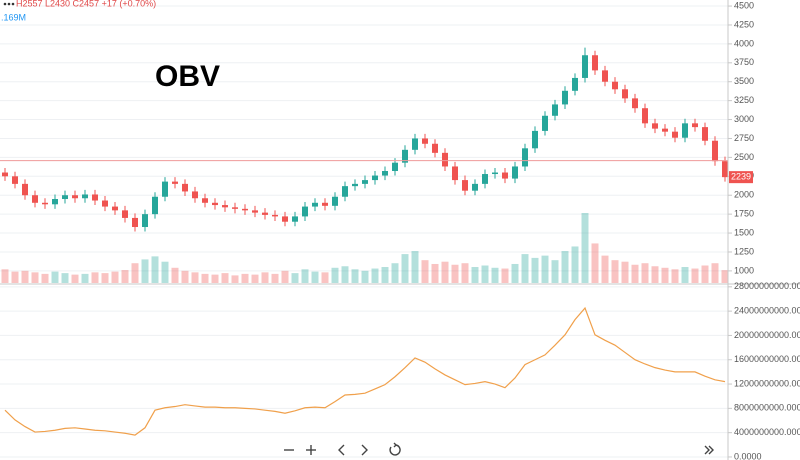 Image resolution: width=800 pixels, height=460 pixels. Describe the element at coordinates (744, 24) in the screenshot. I see `y-tick-label: 4250` at that location.